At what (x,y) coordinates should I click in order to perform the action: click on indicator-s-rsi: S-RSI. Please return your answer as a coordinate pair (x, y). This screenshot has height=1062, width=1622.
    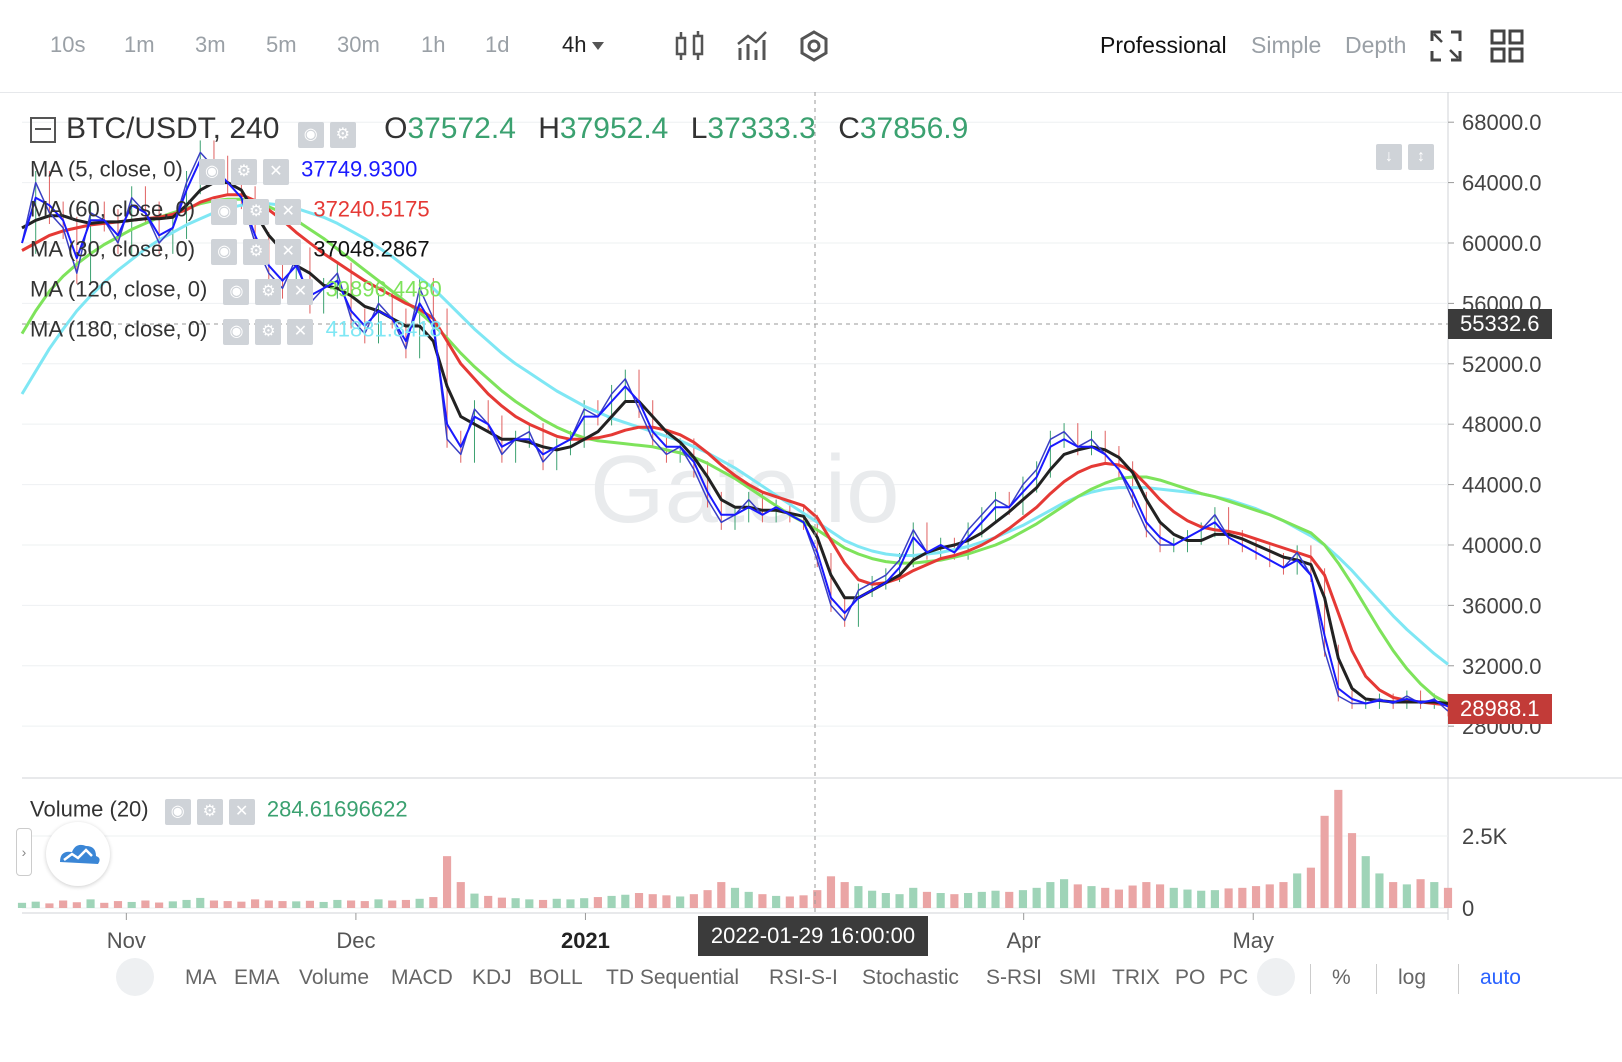
    Looking at the image, I should click on (1014, 977).